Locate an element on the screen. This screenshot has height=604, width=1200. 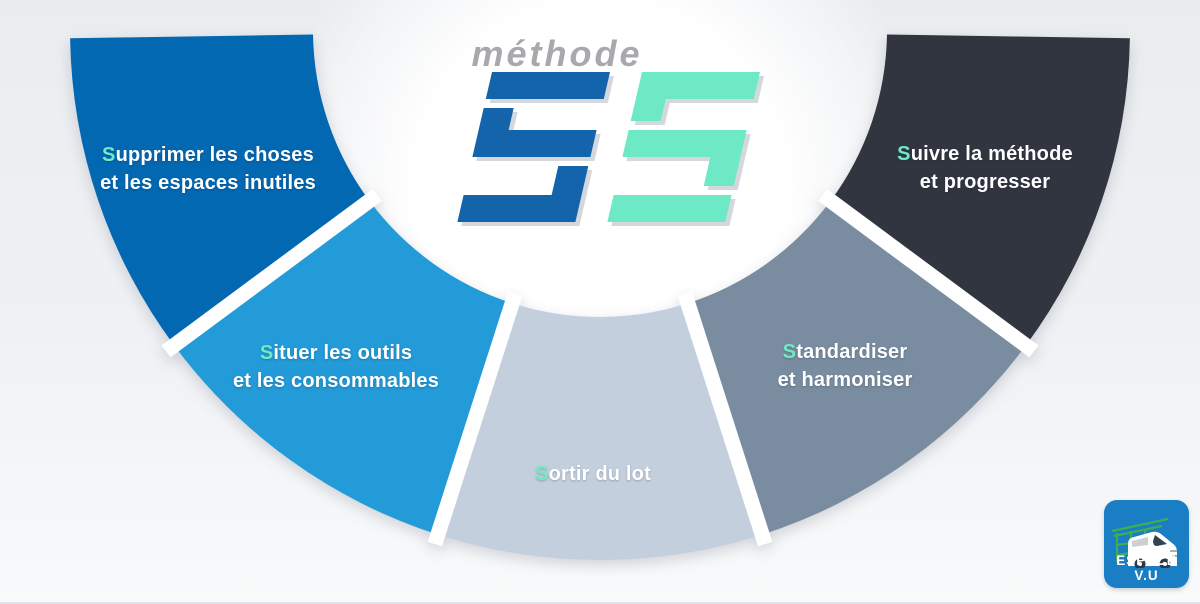
wedge-label-line2: et les espaces inutiles is located at coordinates (208, 183).